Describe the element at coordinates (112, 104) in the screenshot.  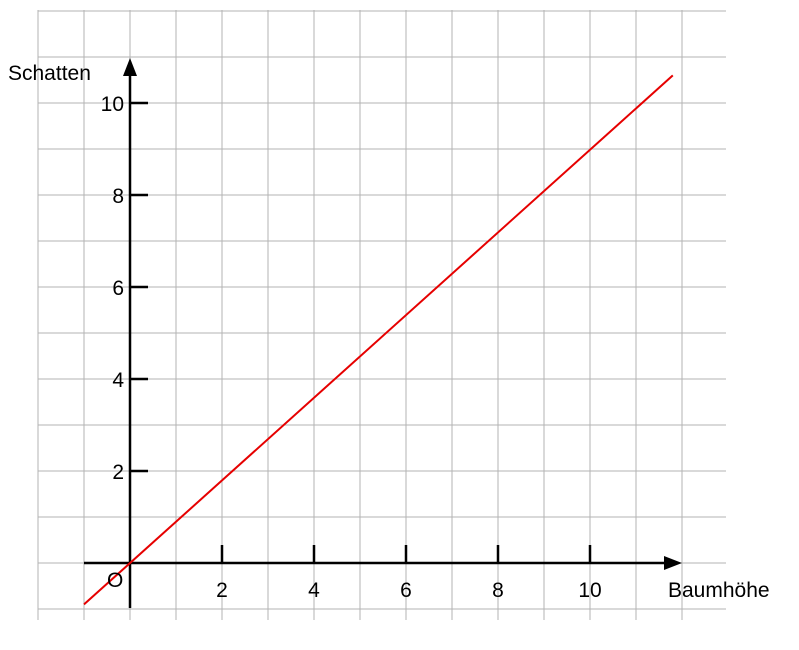
I see `y-tick-label: 10` at that location.